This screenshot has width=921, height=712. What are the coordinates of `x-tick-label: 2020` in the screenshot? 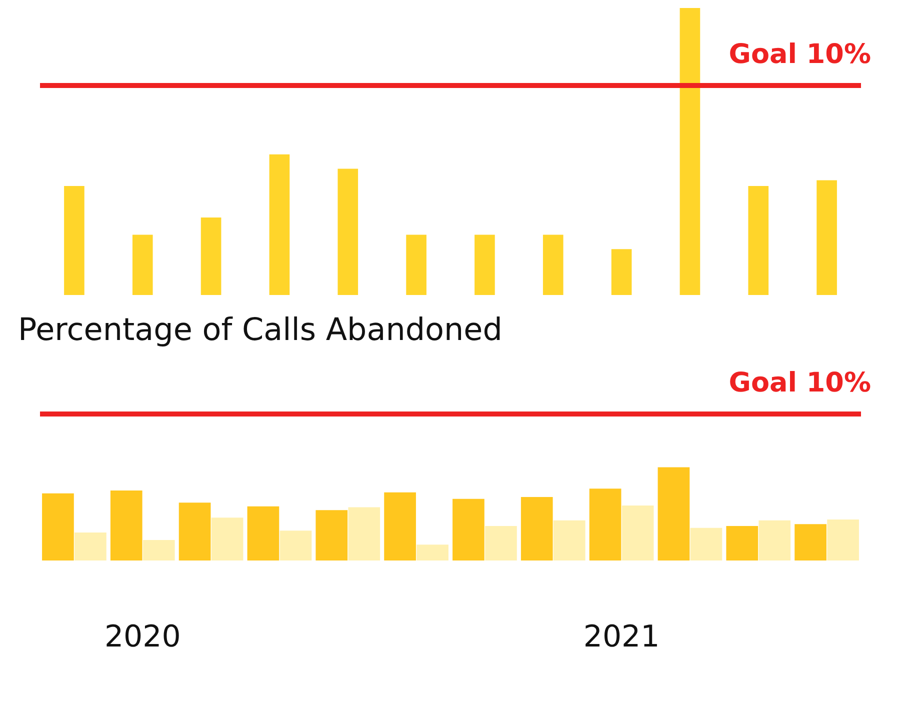 It's located at (142, 636).